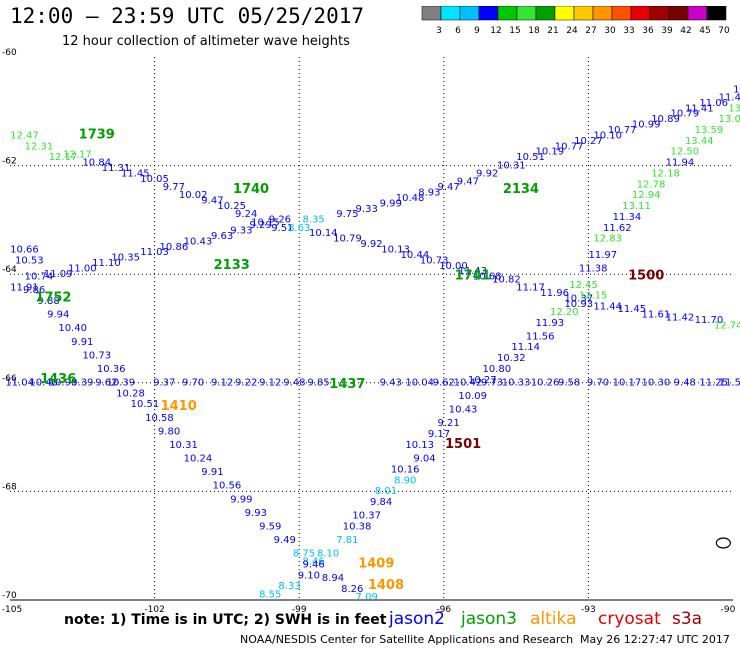 This screenshot has height=650, width=740. I want to click on scale-tick-label: 12, so click(495, 31).